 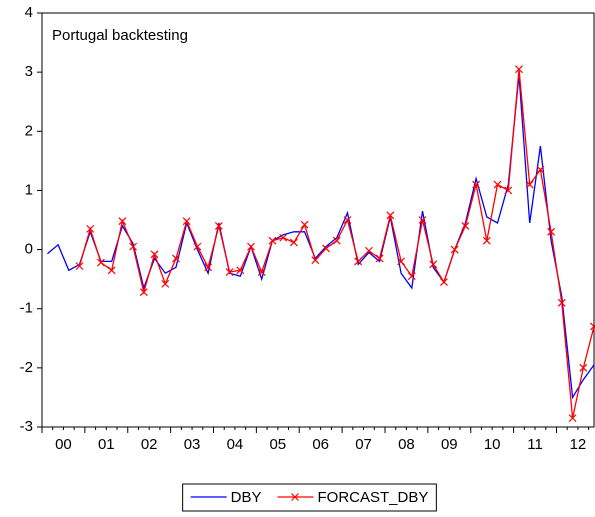 I want to click on y-tick-label: 0, so click(x=29, y=249).